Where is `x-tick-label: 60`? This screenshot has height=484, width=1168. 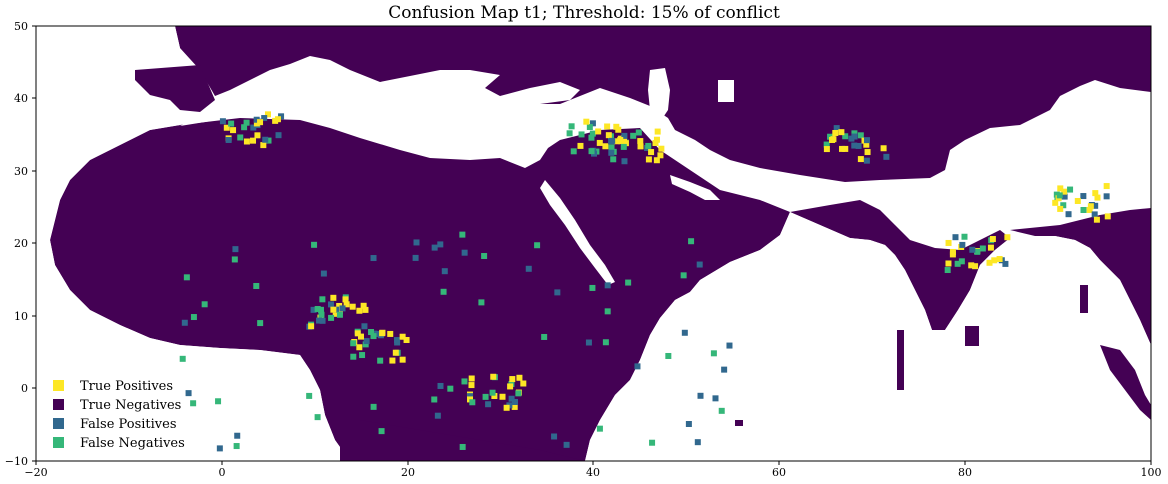 x-tick-label: 60 is located at coordinates (779, 472).